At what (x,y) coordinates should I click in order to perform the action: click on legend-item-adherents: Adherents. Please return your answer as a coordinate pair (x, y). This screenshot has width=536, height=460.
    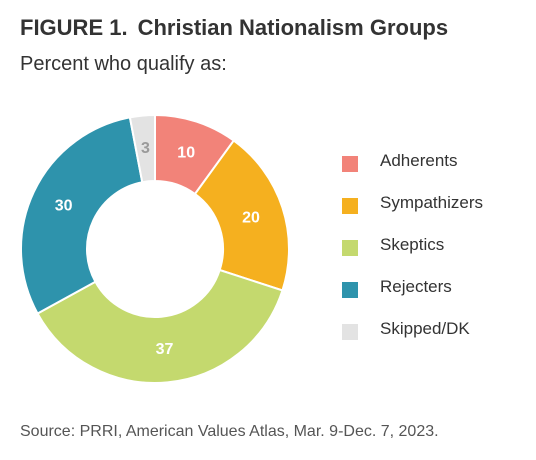
    Looking at the image, I should click on (437, 169).